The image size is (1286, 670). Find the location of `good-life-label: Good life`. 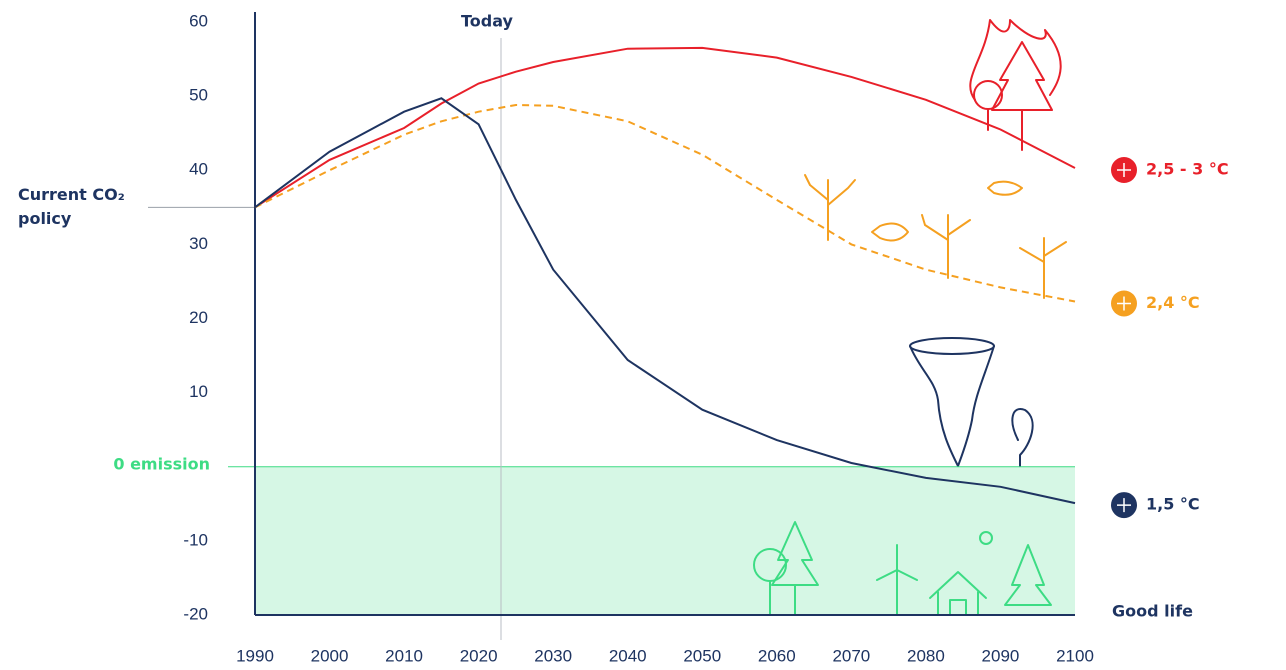

good-life-label: Good life is located at coordinates (1152, 611).